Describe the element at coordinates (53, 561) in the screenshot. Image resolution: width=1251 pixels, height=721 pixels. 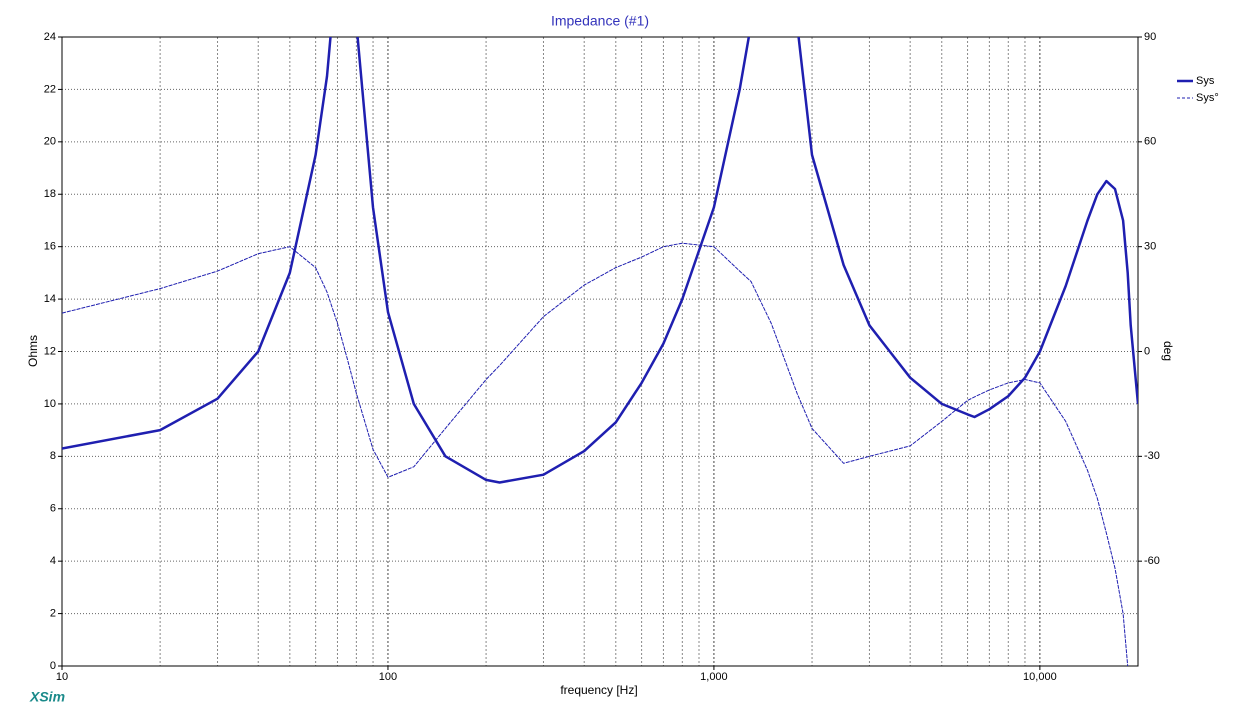
I see `y-tick-label: 4` at that location.